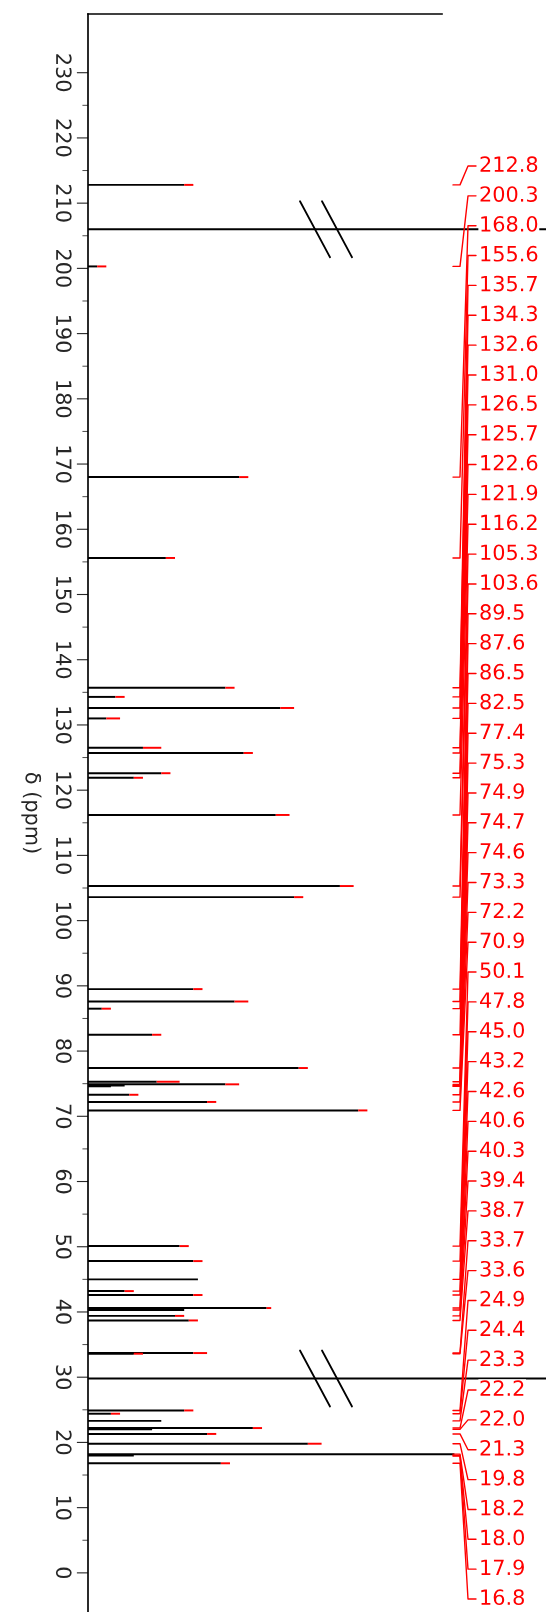 This screenshot has width=546, height=1612. I want to click on annotation: 86.5, so click(502, 671).